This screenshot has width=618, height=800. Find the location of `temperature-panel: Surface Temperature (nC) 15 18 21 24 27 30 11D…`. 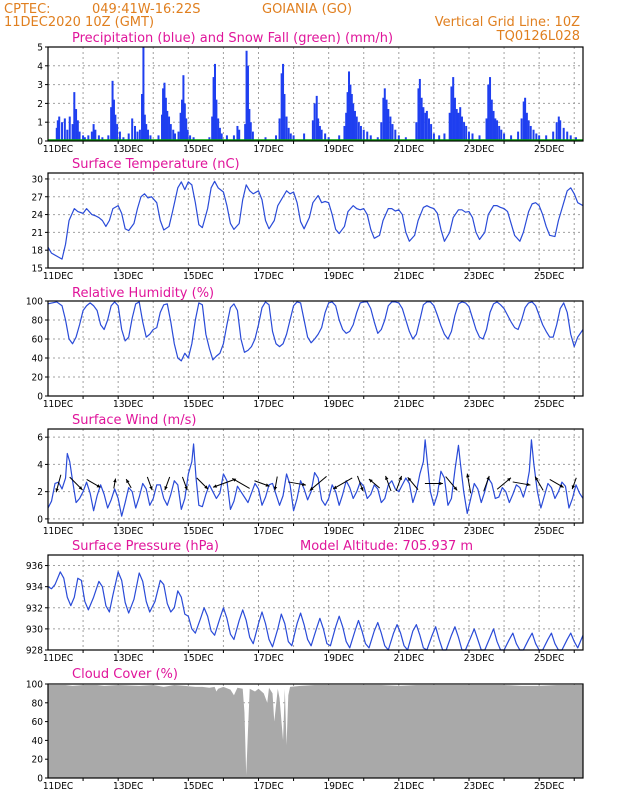

temperature-panel: Surface Temperature (nC) 15 18 21 24 27 30 11D… is located at coordinates (308, 219).